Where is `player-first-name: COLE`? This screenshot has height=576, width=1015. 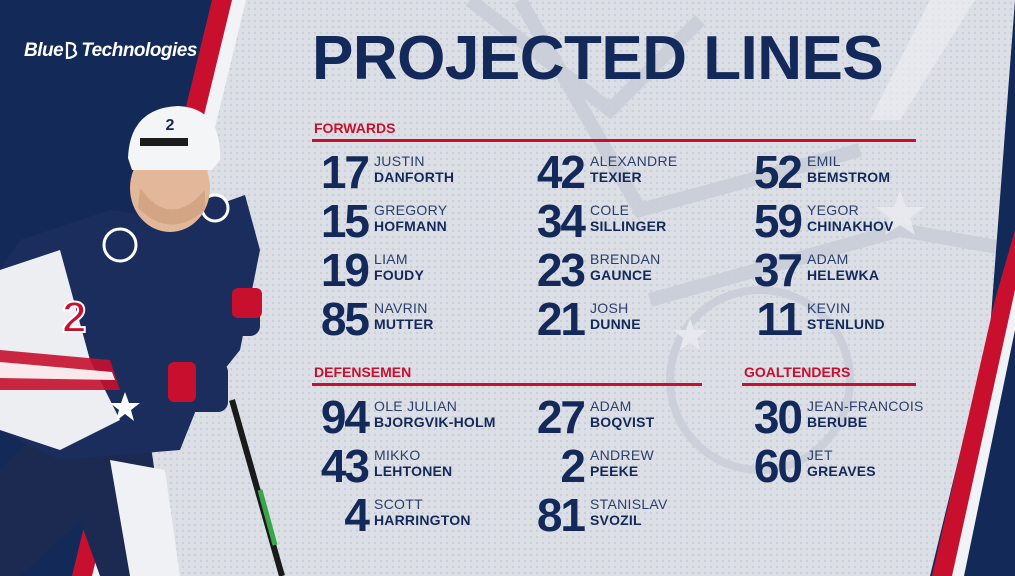
player-first-name: COLE is located at coordinates (610, 210).